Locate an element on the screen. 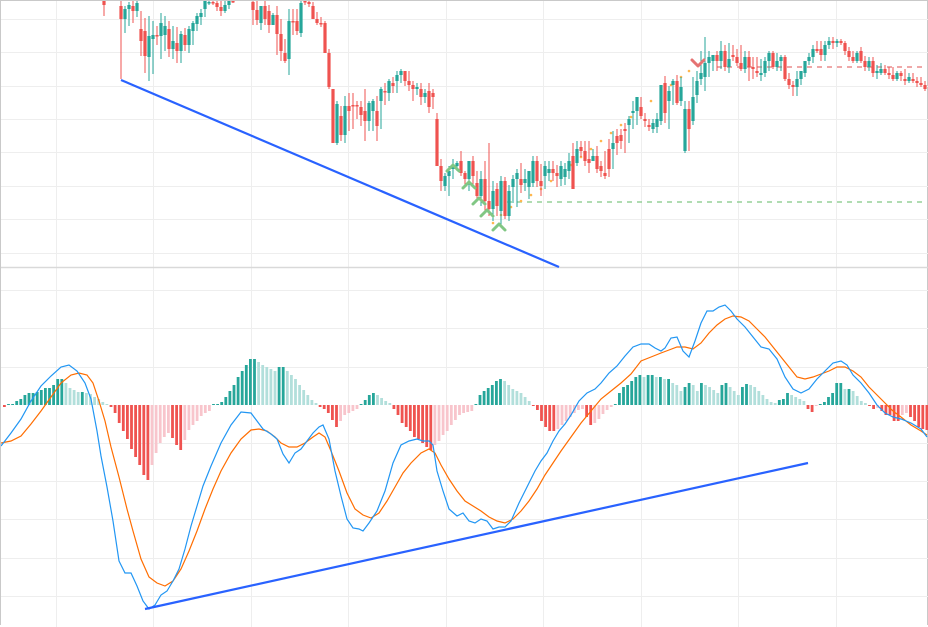 This screenshot has width=928, height=627. price-trendline is located at coordinates (340, 173).